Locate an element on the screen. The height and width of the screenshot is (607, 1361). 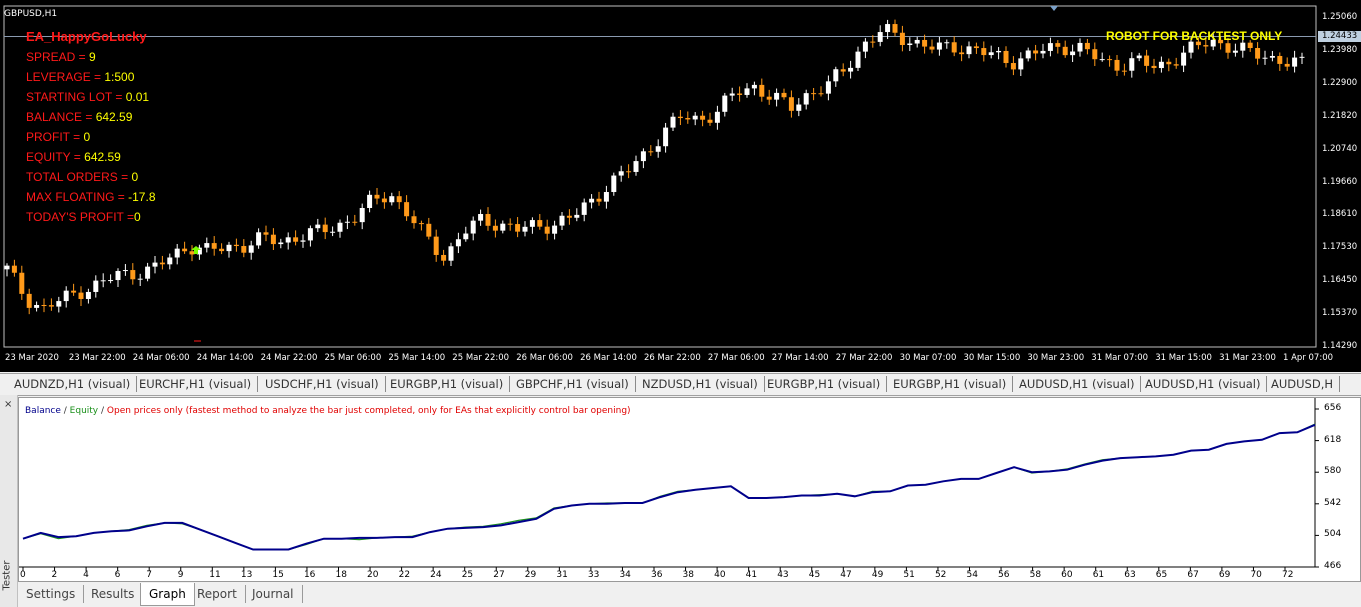
symbol-tab: AUDUSD,H is located at coordinates (1303, 384).